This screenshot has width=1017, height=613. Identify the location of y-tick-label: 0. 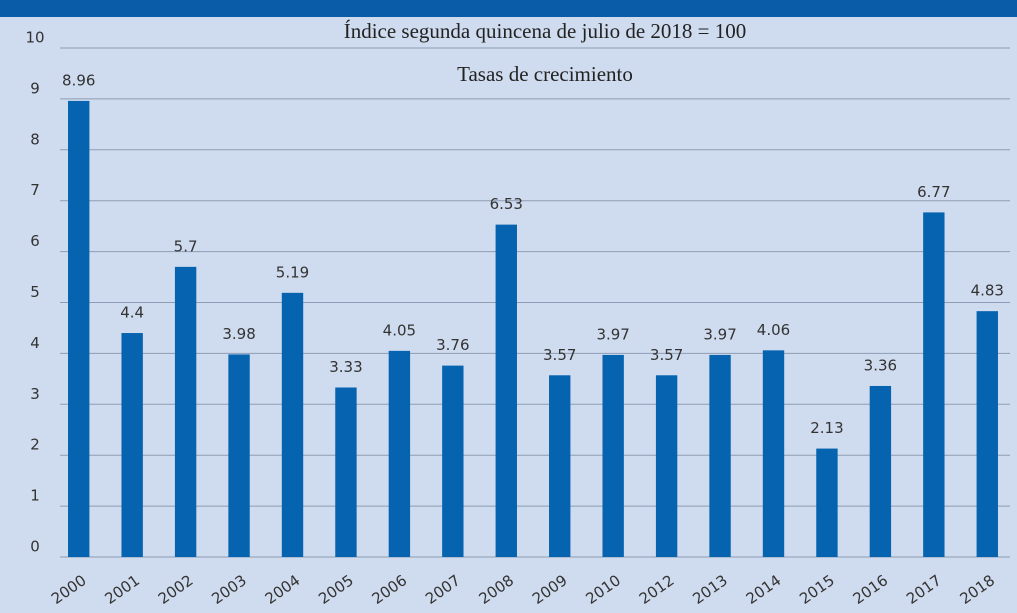
(35, 547).